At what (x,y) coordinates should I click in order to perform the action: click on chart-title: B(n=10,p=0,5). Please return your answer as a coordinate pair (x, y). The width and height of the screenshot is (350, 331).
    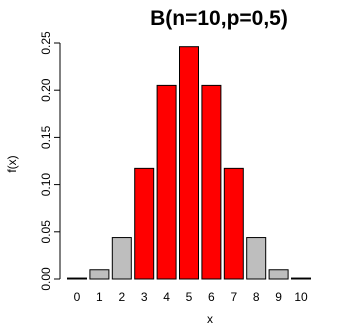
    Looking at the image, I should click on (219, 18).